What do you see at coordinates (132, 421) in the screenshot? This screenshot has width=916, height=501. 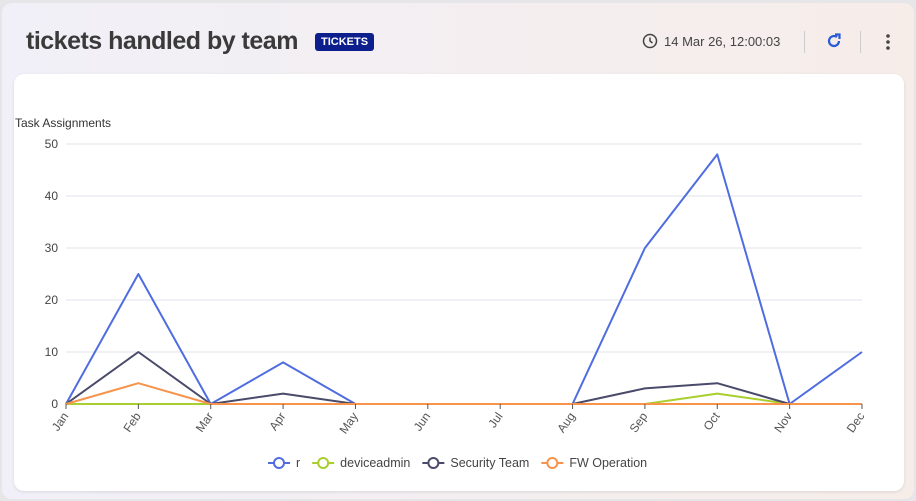 I see `x-tick-label: Feb` at bounding box center [132, 421].